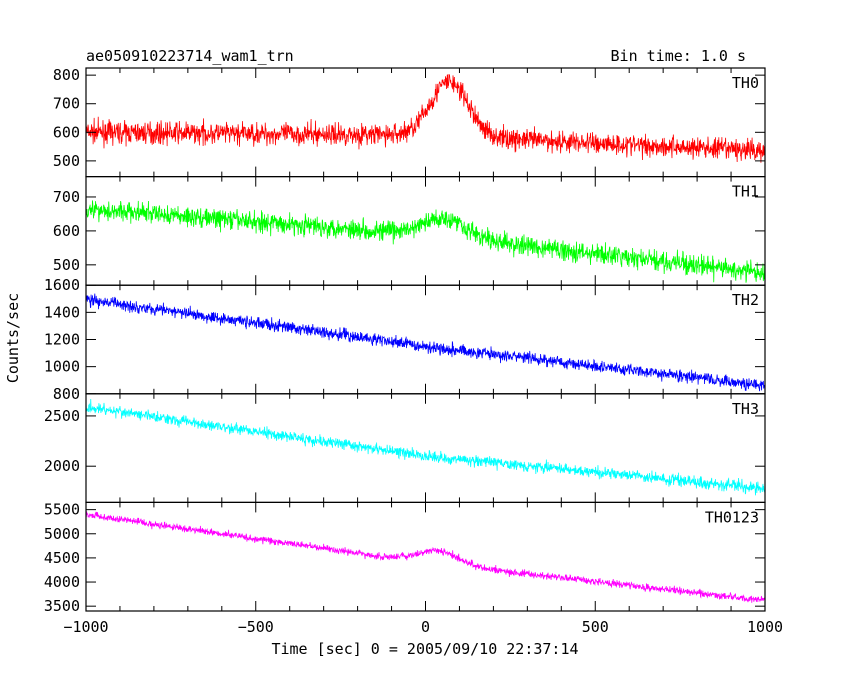 The image size is (850, 680). Describe the element at coordinates (745, 83) in the screenshot. I see `panel-label-th0: TH0` at that location.